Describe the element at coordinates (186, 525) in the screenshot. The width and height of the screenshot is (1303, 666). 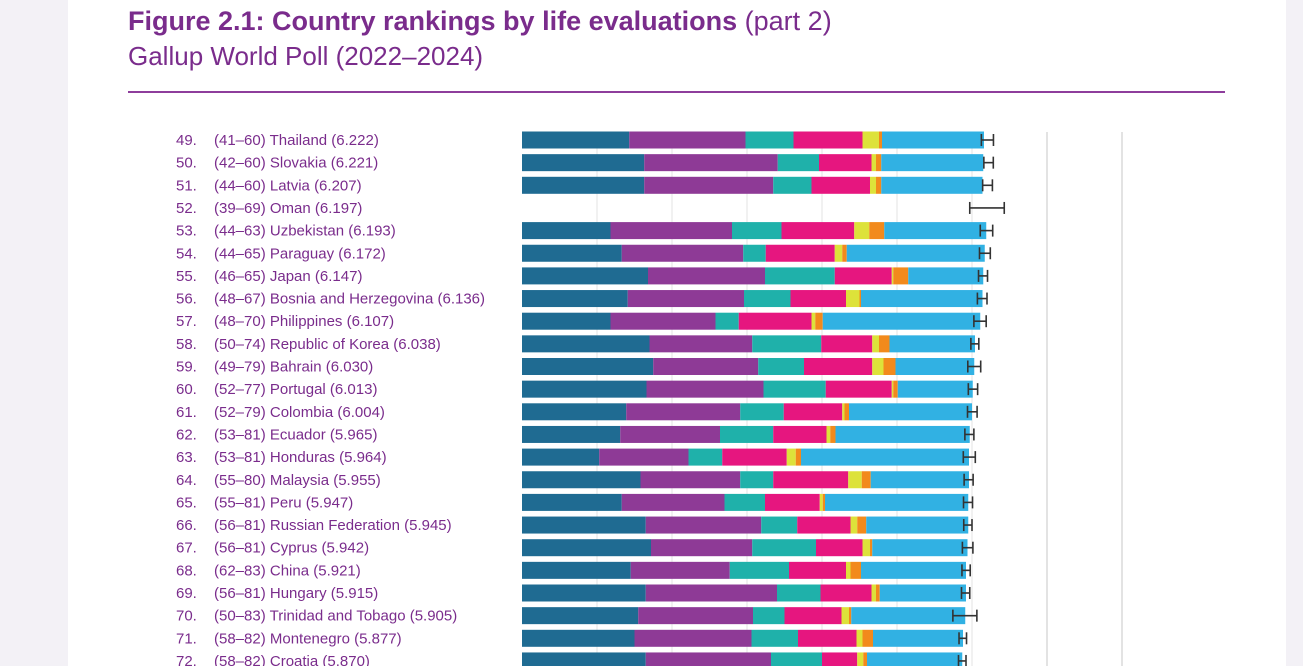
I see `rank-label: 66.` at that location.